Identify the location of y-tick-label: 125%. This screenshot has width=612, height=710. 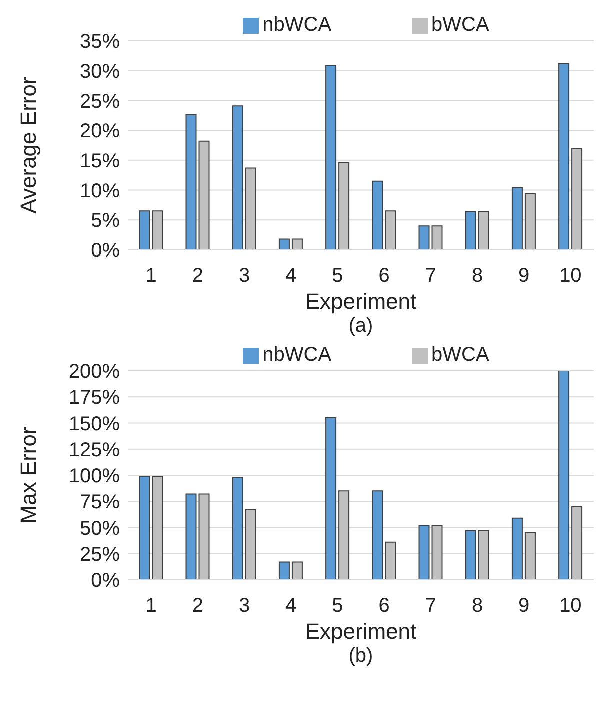
(94, 450).